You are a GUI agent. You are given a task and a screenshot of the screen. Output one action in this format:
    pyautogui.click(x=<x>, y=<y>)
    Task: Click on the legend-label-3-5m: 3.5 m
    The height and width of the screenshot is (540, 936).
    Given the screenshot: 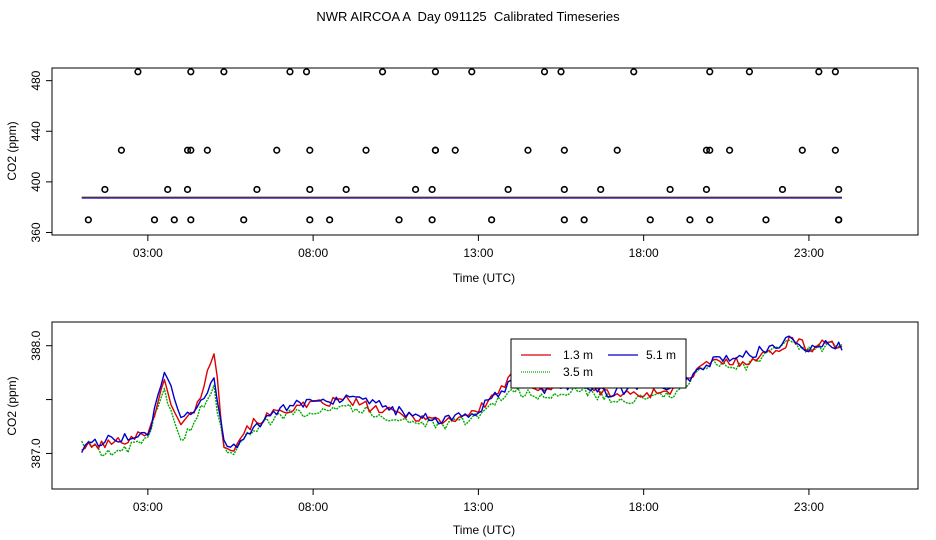 What is the action you would take?
    pyautogui.click(x=578, y=372)
    